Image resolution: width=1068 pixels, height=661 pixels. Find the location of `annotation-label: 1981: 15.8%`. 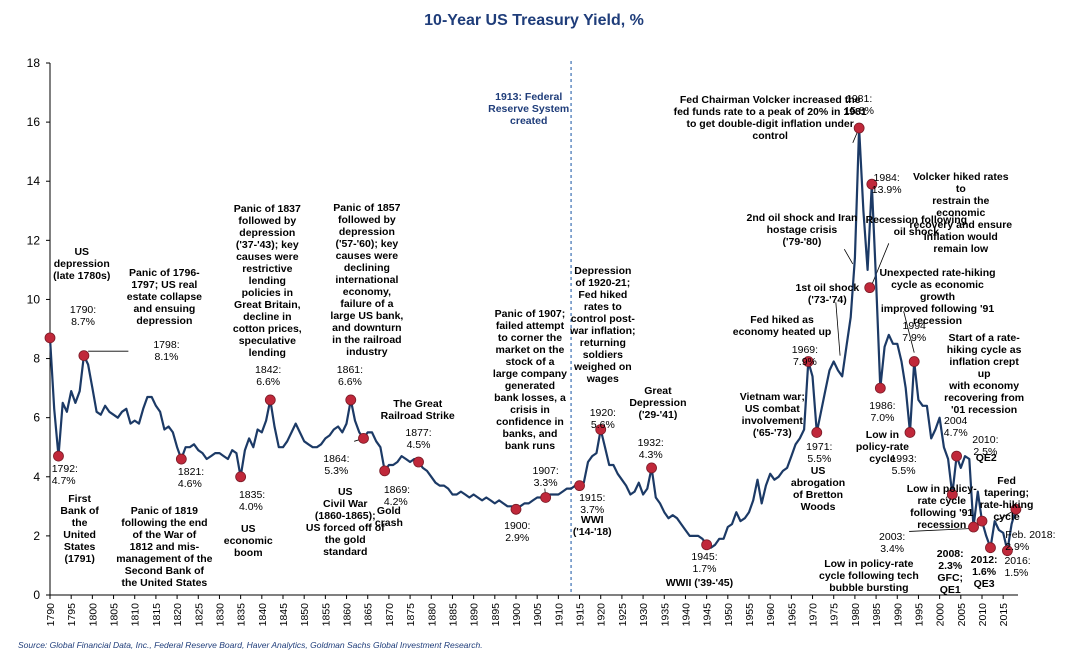

annotation-label: 1981: 15.8% is located at coordinates (859, 104).